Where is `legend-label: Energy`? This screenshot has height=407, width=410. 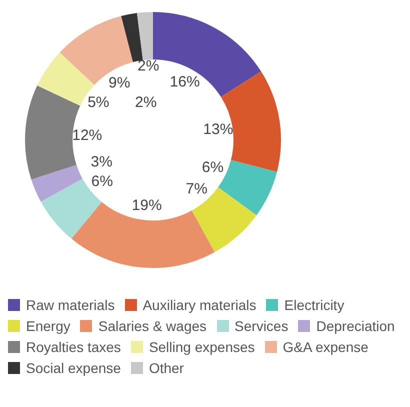 legend-label: Energy is located at coordinates (48, 326).